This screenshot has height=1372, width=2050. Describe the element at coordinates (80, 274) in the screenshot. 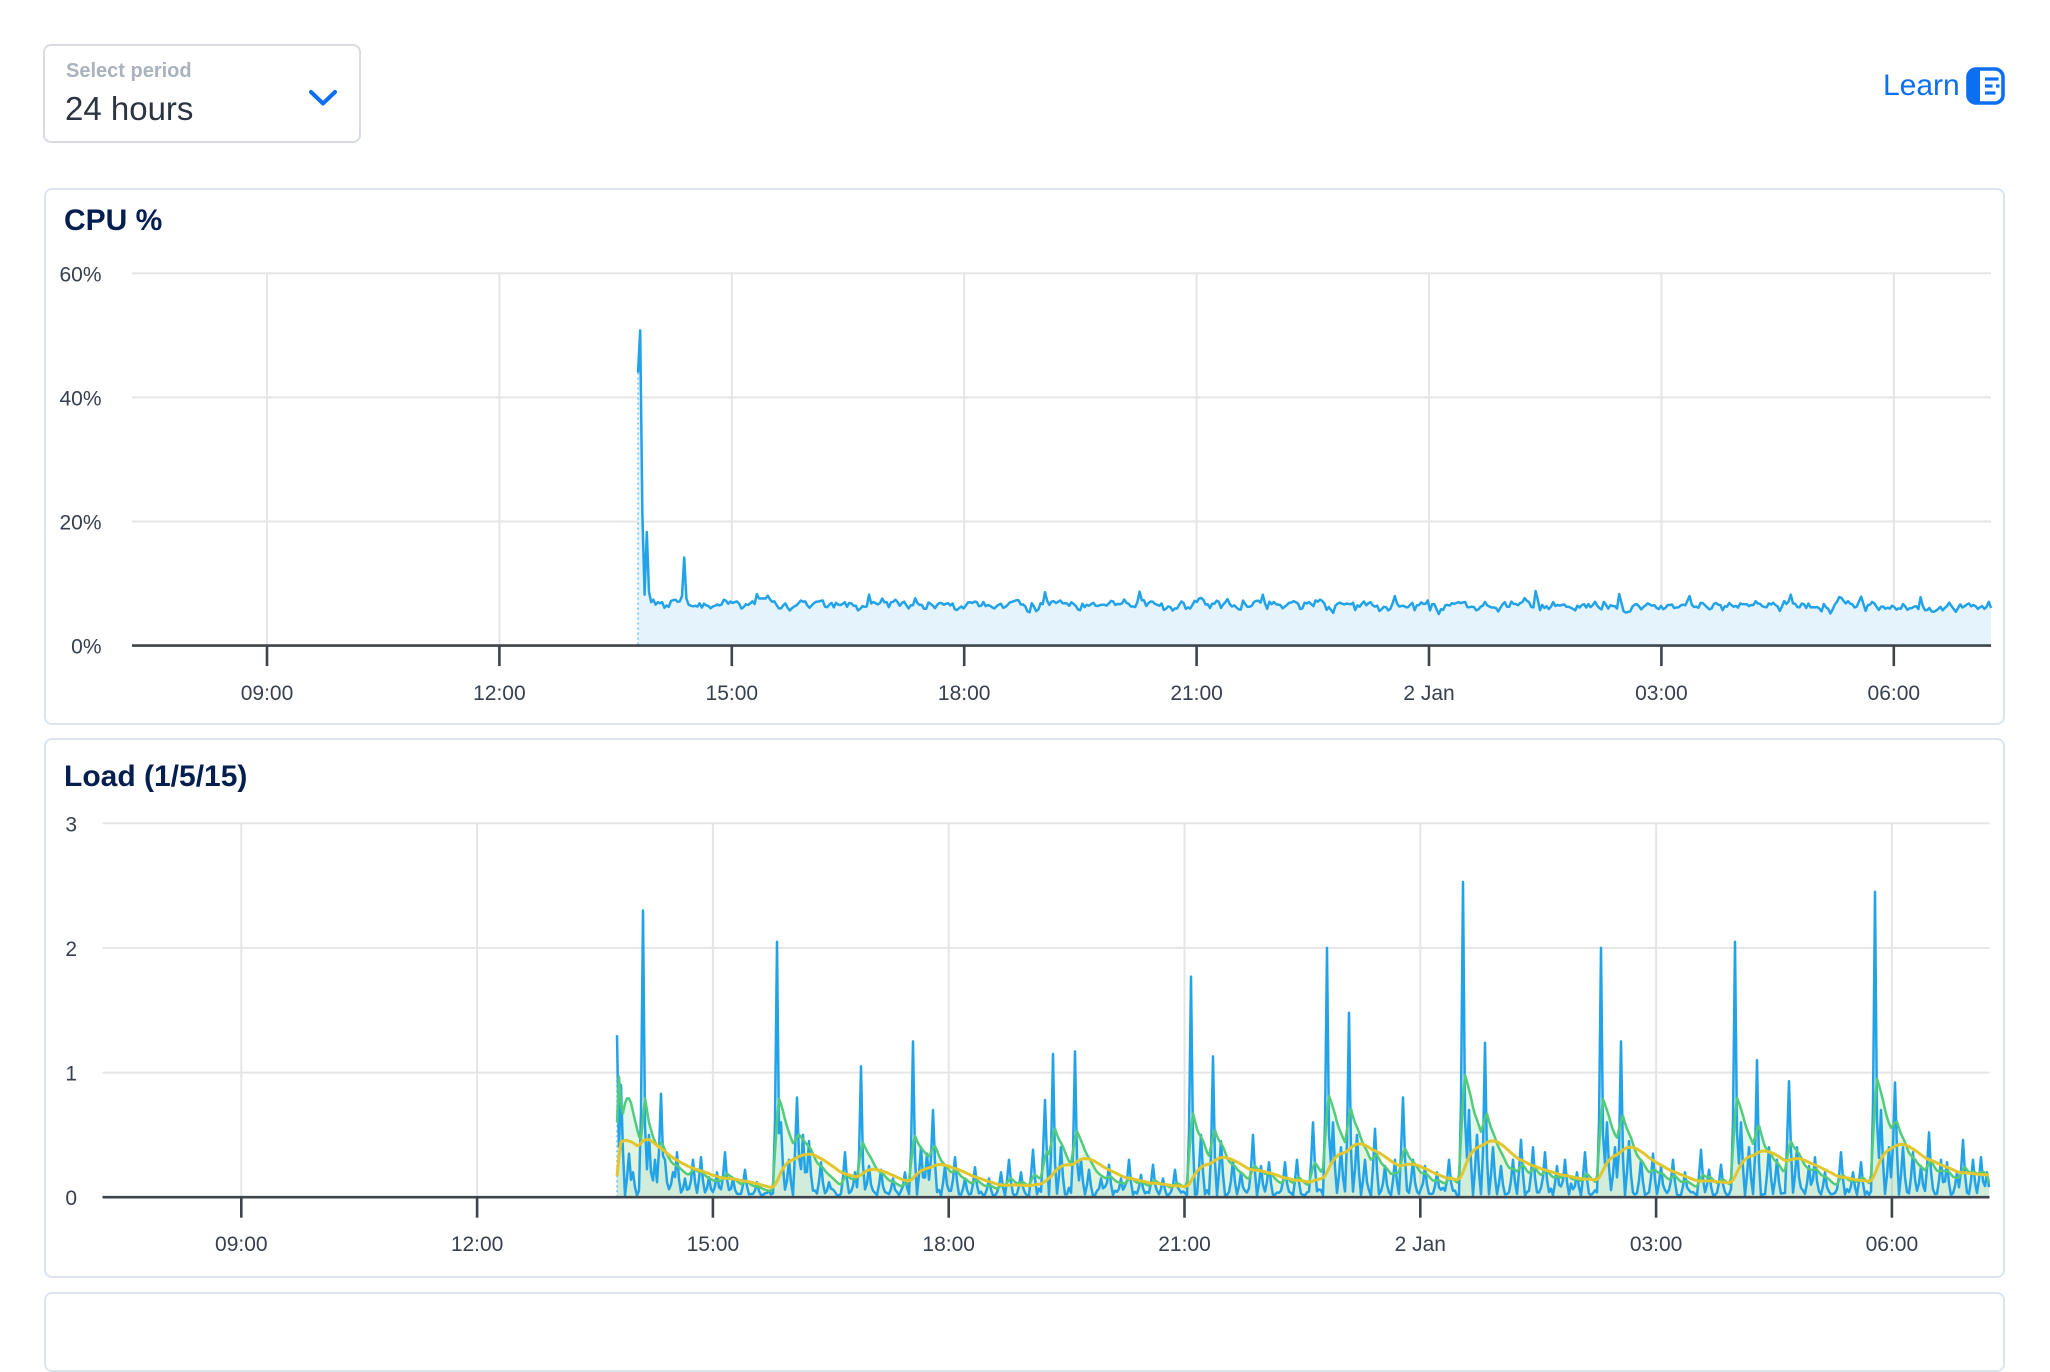

I see `svg-text: 60%` at that location.